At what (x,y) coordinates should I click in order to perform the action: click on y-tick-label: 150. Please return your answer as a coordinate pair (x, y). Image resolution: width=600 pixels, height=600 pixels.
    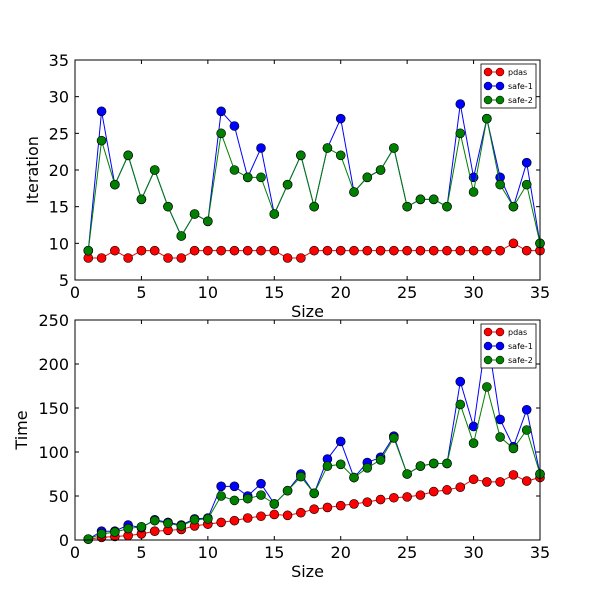
    Looking at the image, I should click on (53, 408).